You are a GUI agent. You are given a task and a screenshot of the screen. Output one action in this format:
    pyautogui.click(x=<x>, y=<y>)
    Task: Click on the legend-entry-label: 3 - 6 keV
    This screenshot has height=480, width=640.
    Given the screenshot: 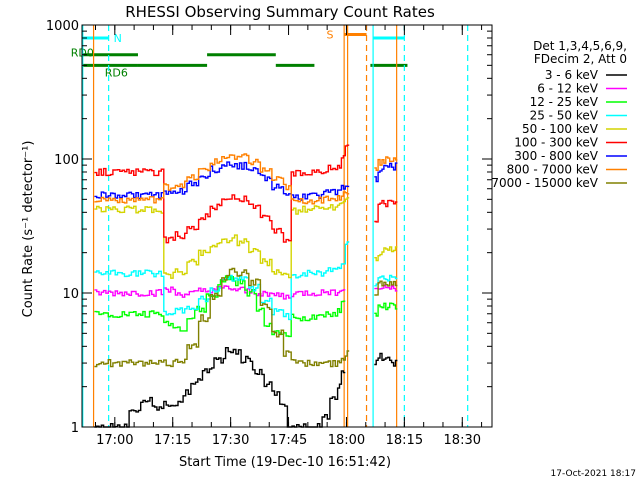 What is the action you would take?
    pyautogui.click(x=572, y=75)
    